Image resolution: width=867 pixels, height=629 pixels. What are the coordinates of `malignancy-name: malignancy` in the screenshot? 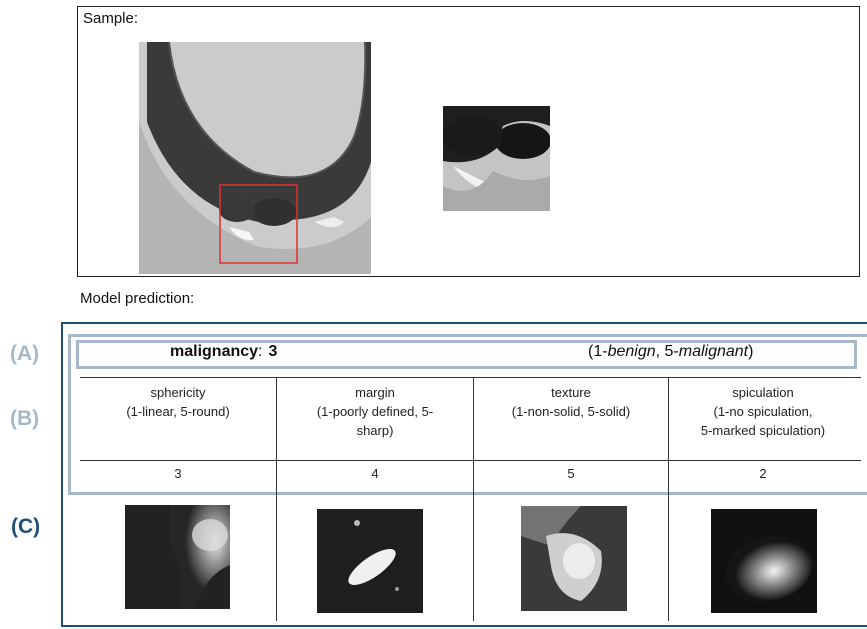 It's located at (214, 351).